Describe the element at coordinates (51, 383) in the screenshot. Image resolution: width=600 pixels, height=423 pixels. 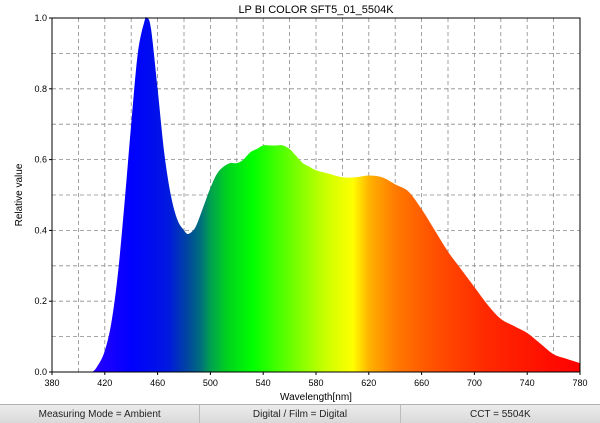
I see `x-tick-label: 380` at that location.